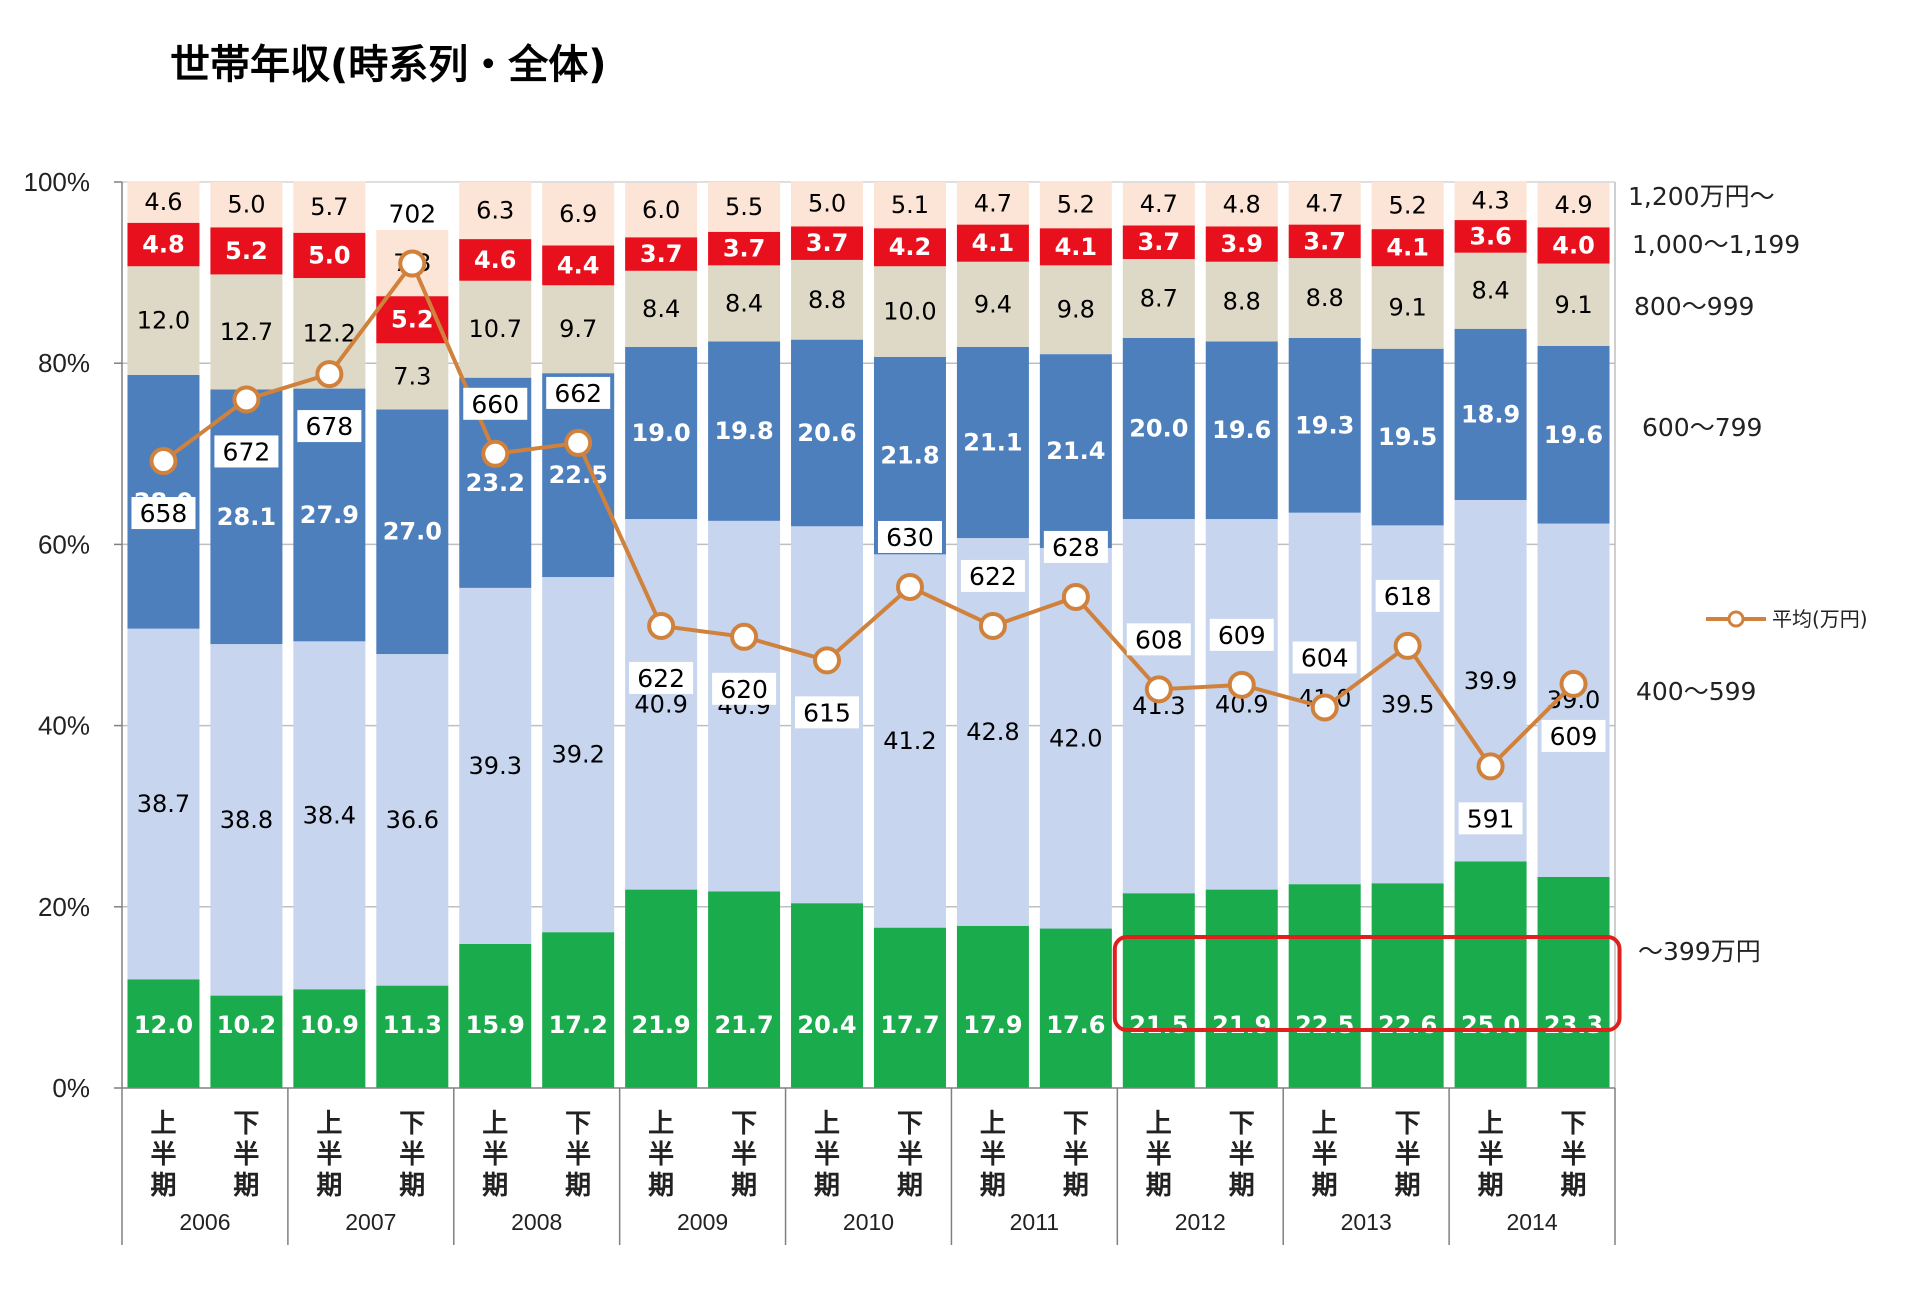 This screenshot has height=1302, width=1906. What do you see at coordinates (909, 1025) in the screenshot?
I see `data-label: 17.7` at bounding box center [909, 1025].